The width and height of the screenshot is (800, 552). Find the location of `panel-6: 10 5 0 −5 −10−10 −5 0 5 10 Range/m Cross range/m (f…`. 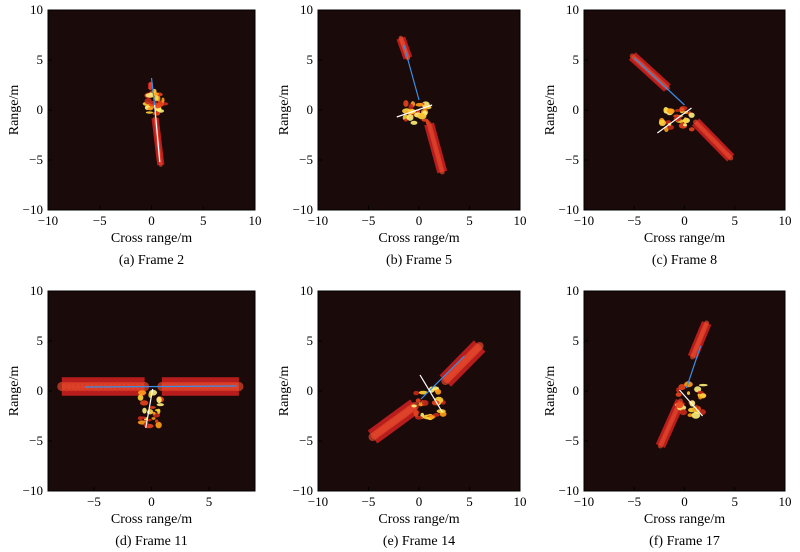

panel-6: 10 5 0 −5 −10−10 −5 0 5 10 Range/m Cross range/m (f… is located at coordinates (667, 416).